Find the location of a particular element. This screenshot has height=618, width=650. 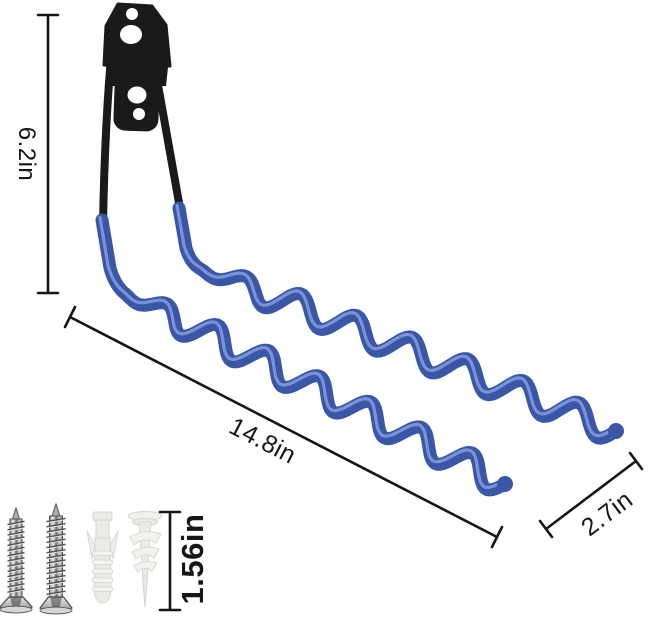

wall-anchor-expansion is located at coordinates (102, 557).